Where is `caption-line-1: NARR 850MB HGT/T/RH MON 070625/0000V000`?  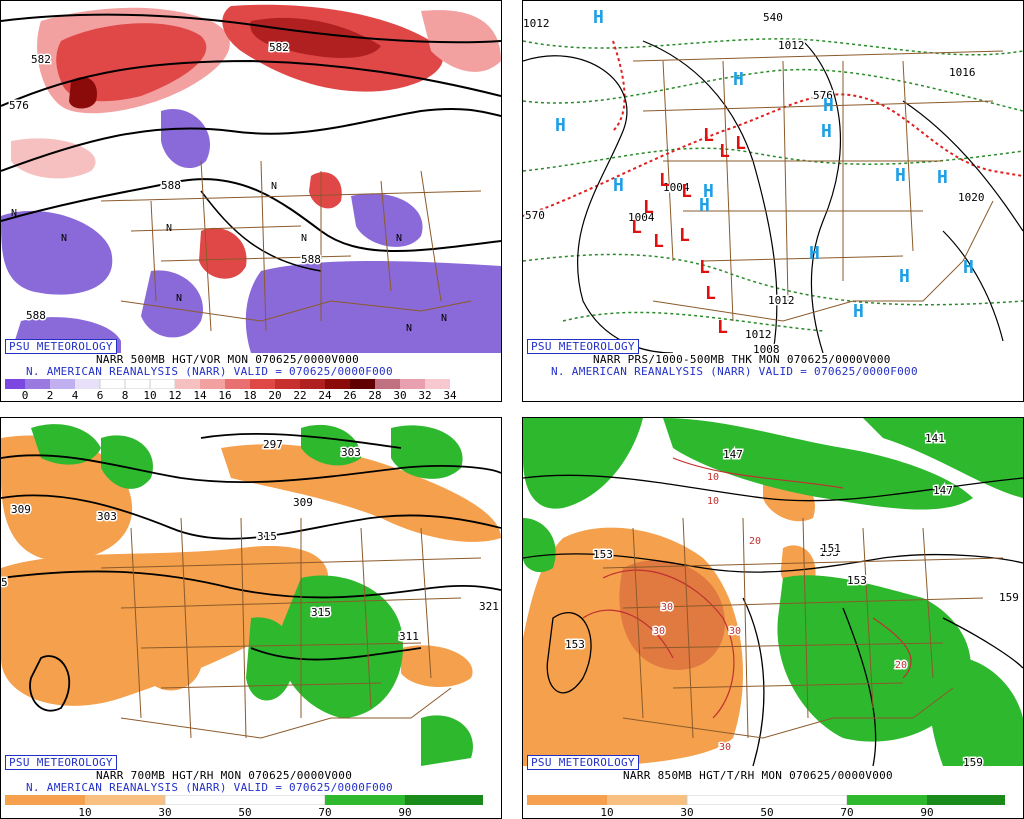
caption-line-1: NARR 850MB HGT/T/RH MON 070625/0000V000 is located at coordinates (758, 775).